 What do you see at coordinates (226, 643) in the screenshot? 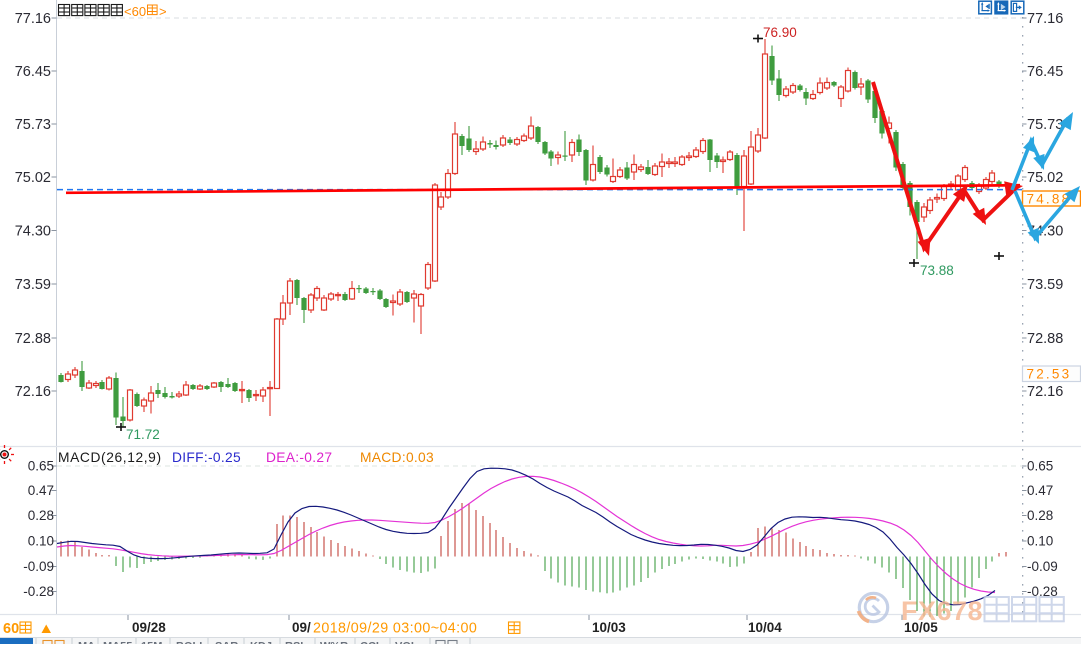
I see `svg-text: SAR` at bounding box center [226, 643].